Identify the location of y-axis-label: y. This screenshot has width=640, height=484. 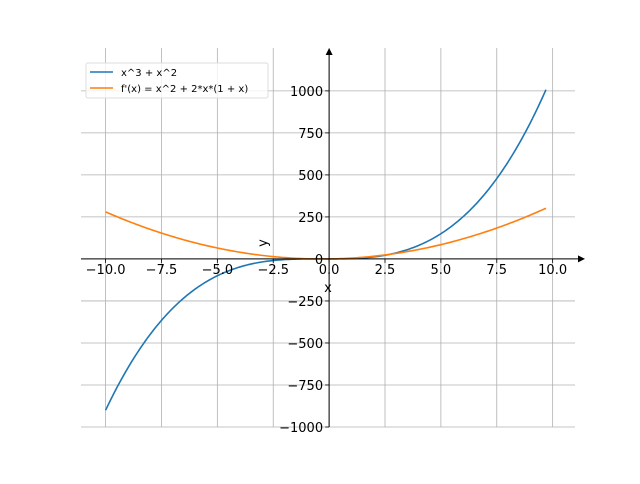
(263, 243).